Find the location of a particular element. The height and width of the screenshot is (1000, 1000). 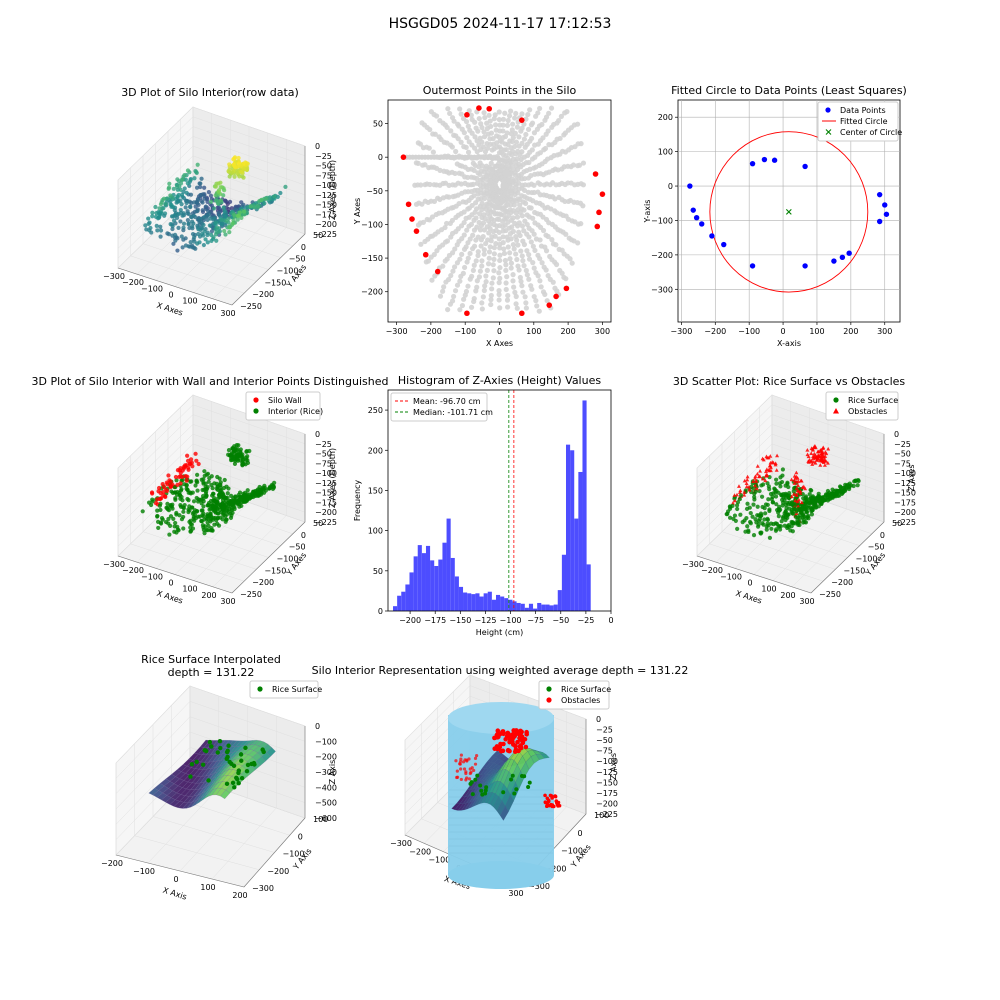

chart-title: Rice Surface Interpolated is located at coordinates (211, 659).